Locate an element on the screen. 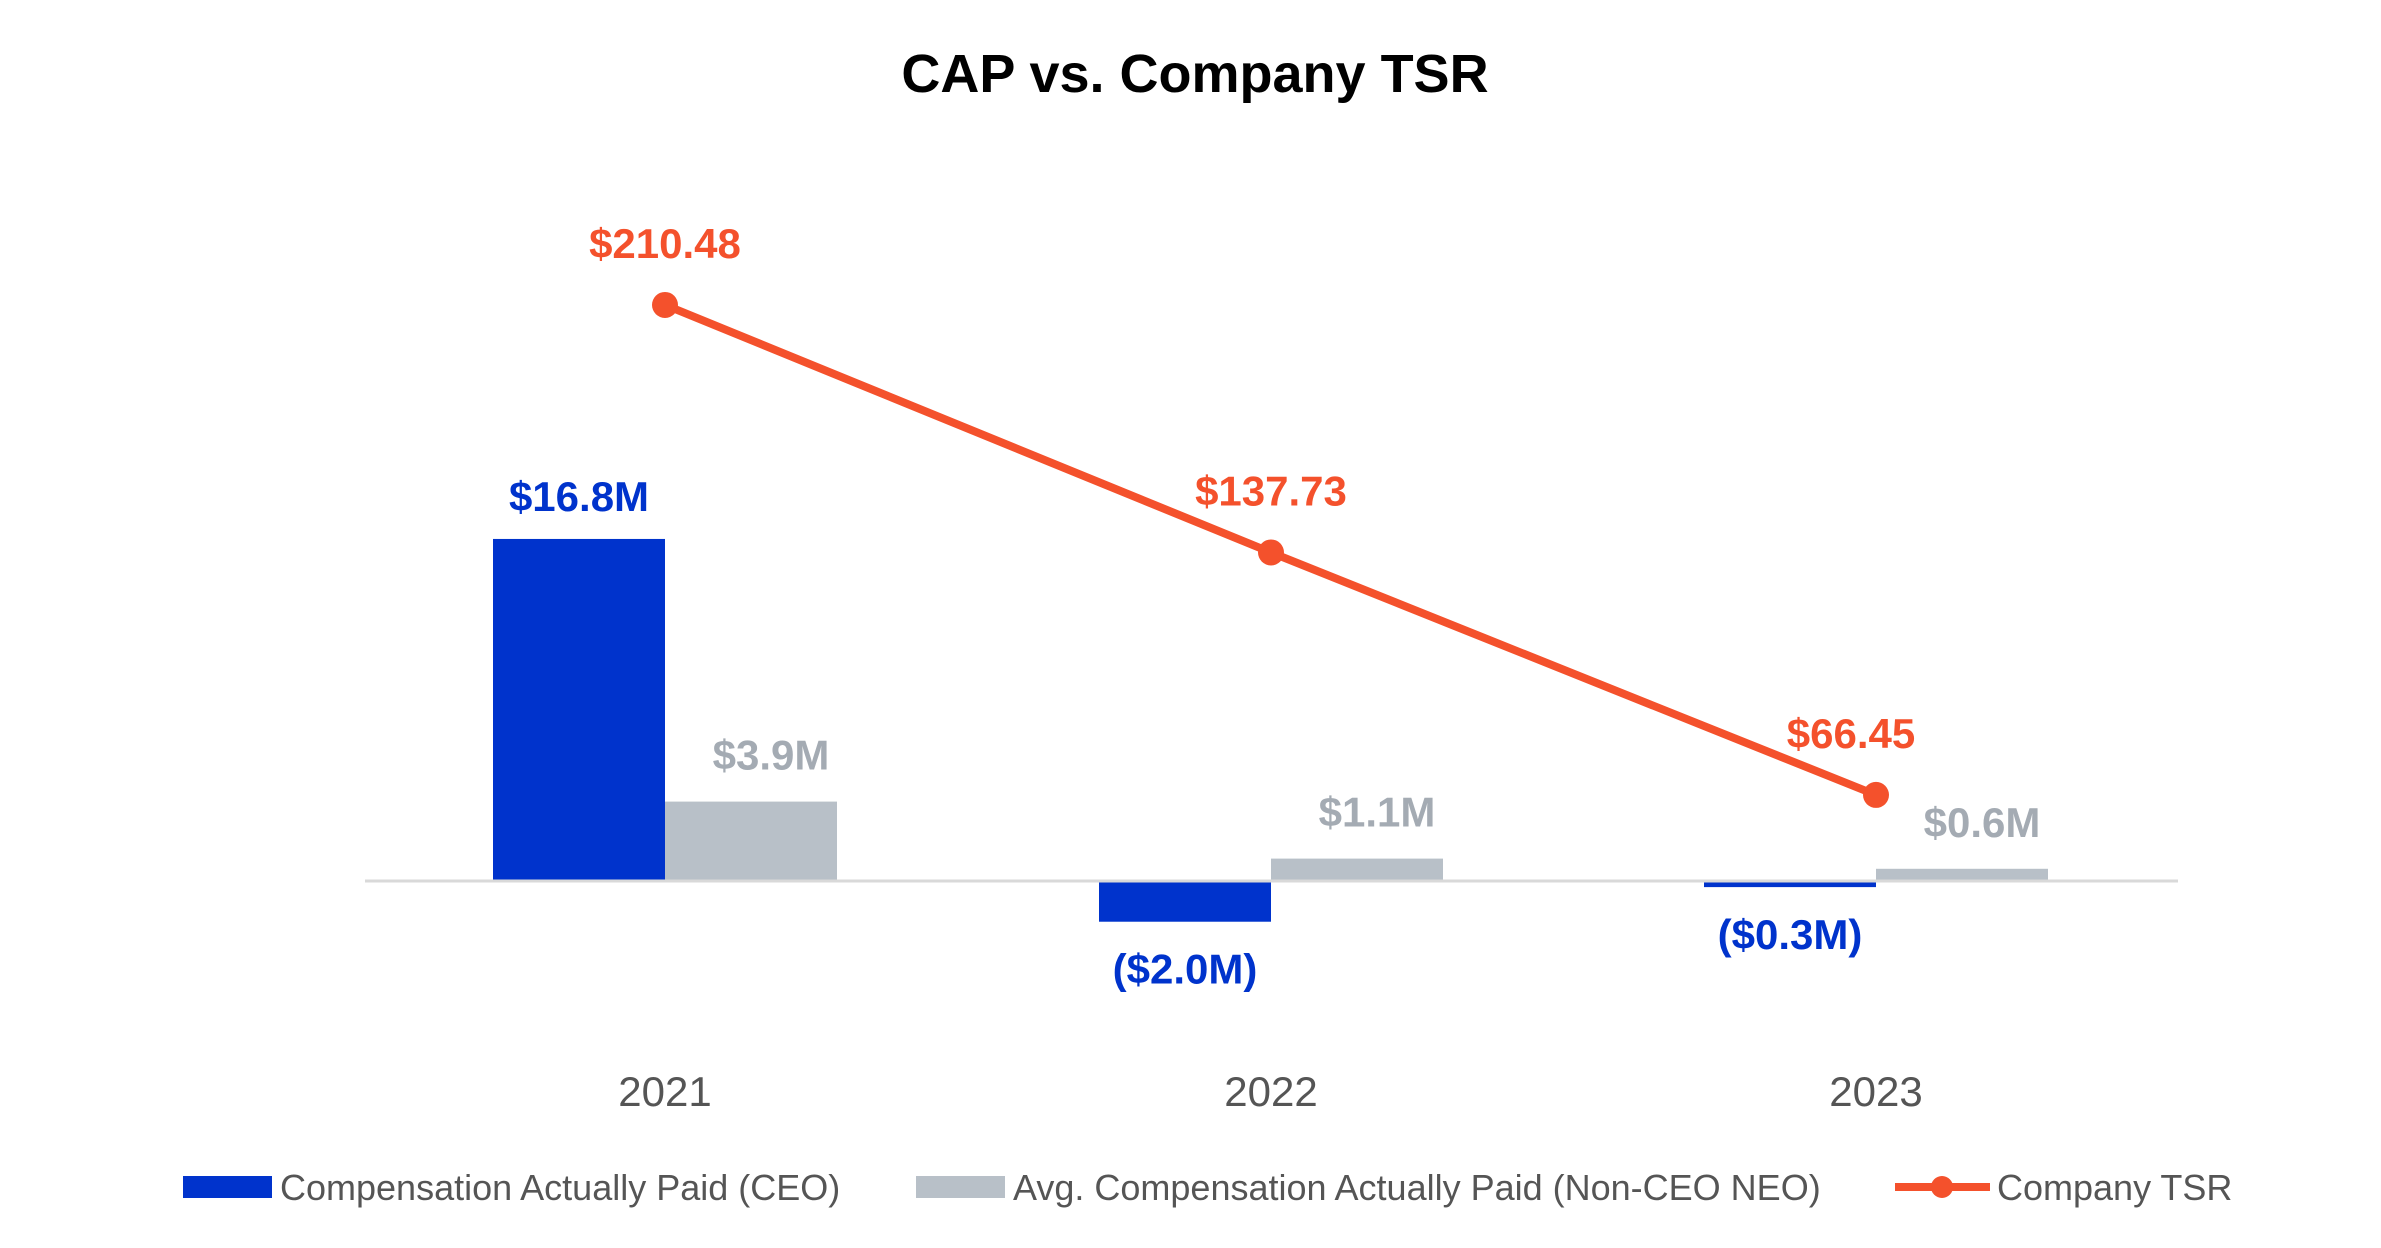  legend-swatch-neo is located at coordinates (960, 1187).